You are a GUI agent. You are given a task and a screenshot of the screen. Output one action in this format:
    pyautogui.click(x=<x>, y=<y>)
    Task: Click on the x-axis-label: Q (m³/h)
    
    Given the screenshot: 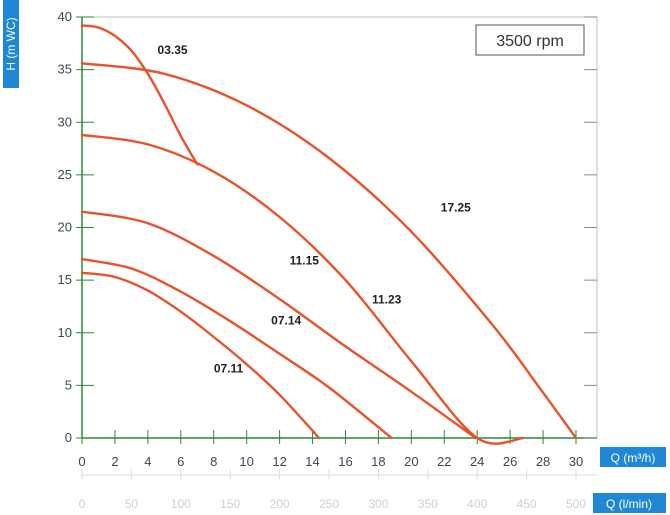 What is the action you would take?
    pyautogui.click(x=633, y=458)
    